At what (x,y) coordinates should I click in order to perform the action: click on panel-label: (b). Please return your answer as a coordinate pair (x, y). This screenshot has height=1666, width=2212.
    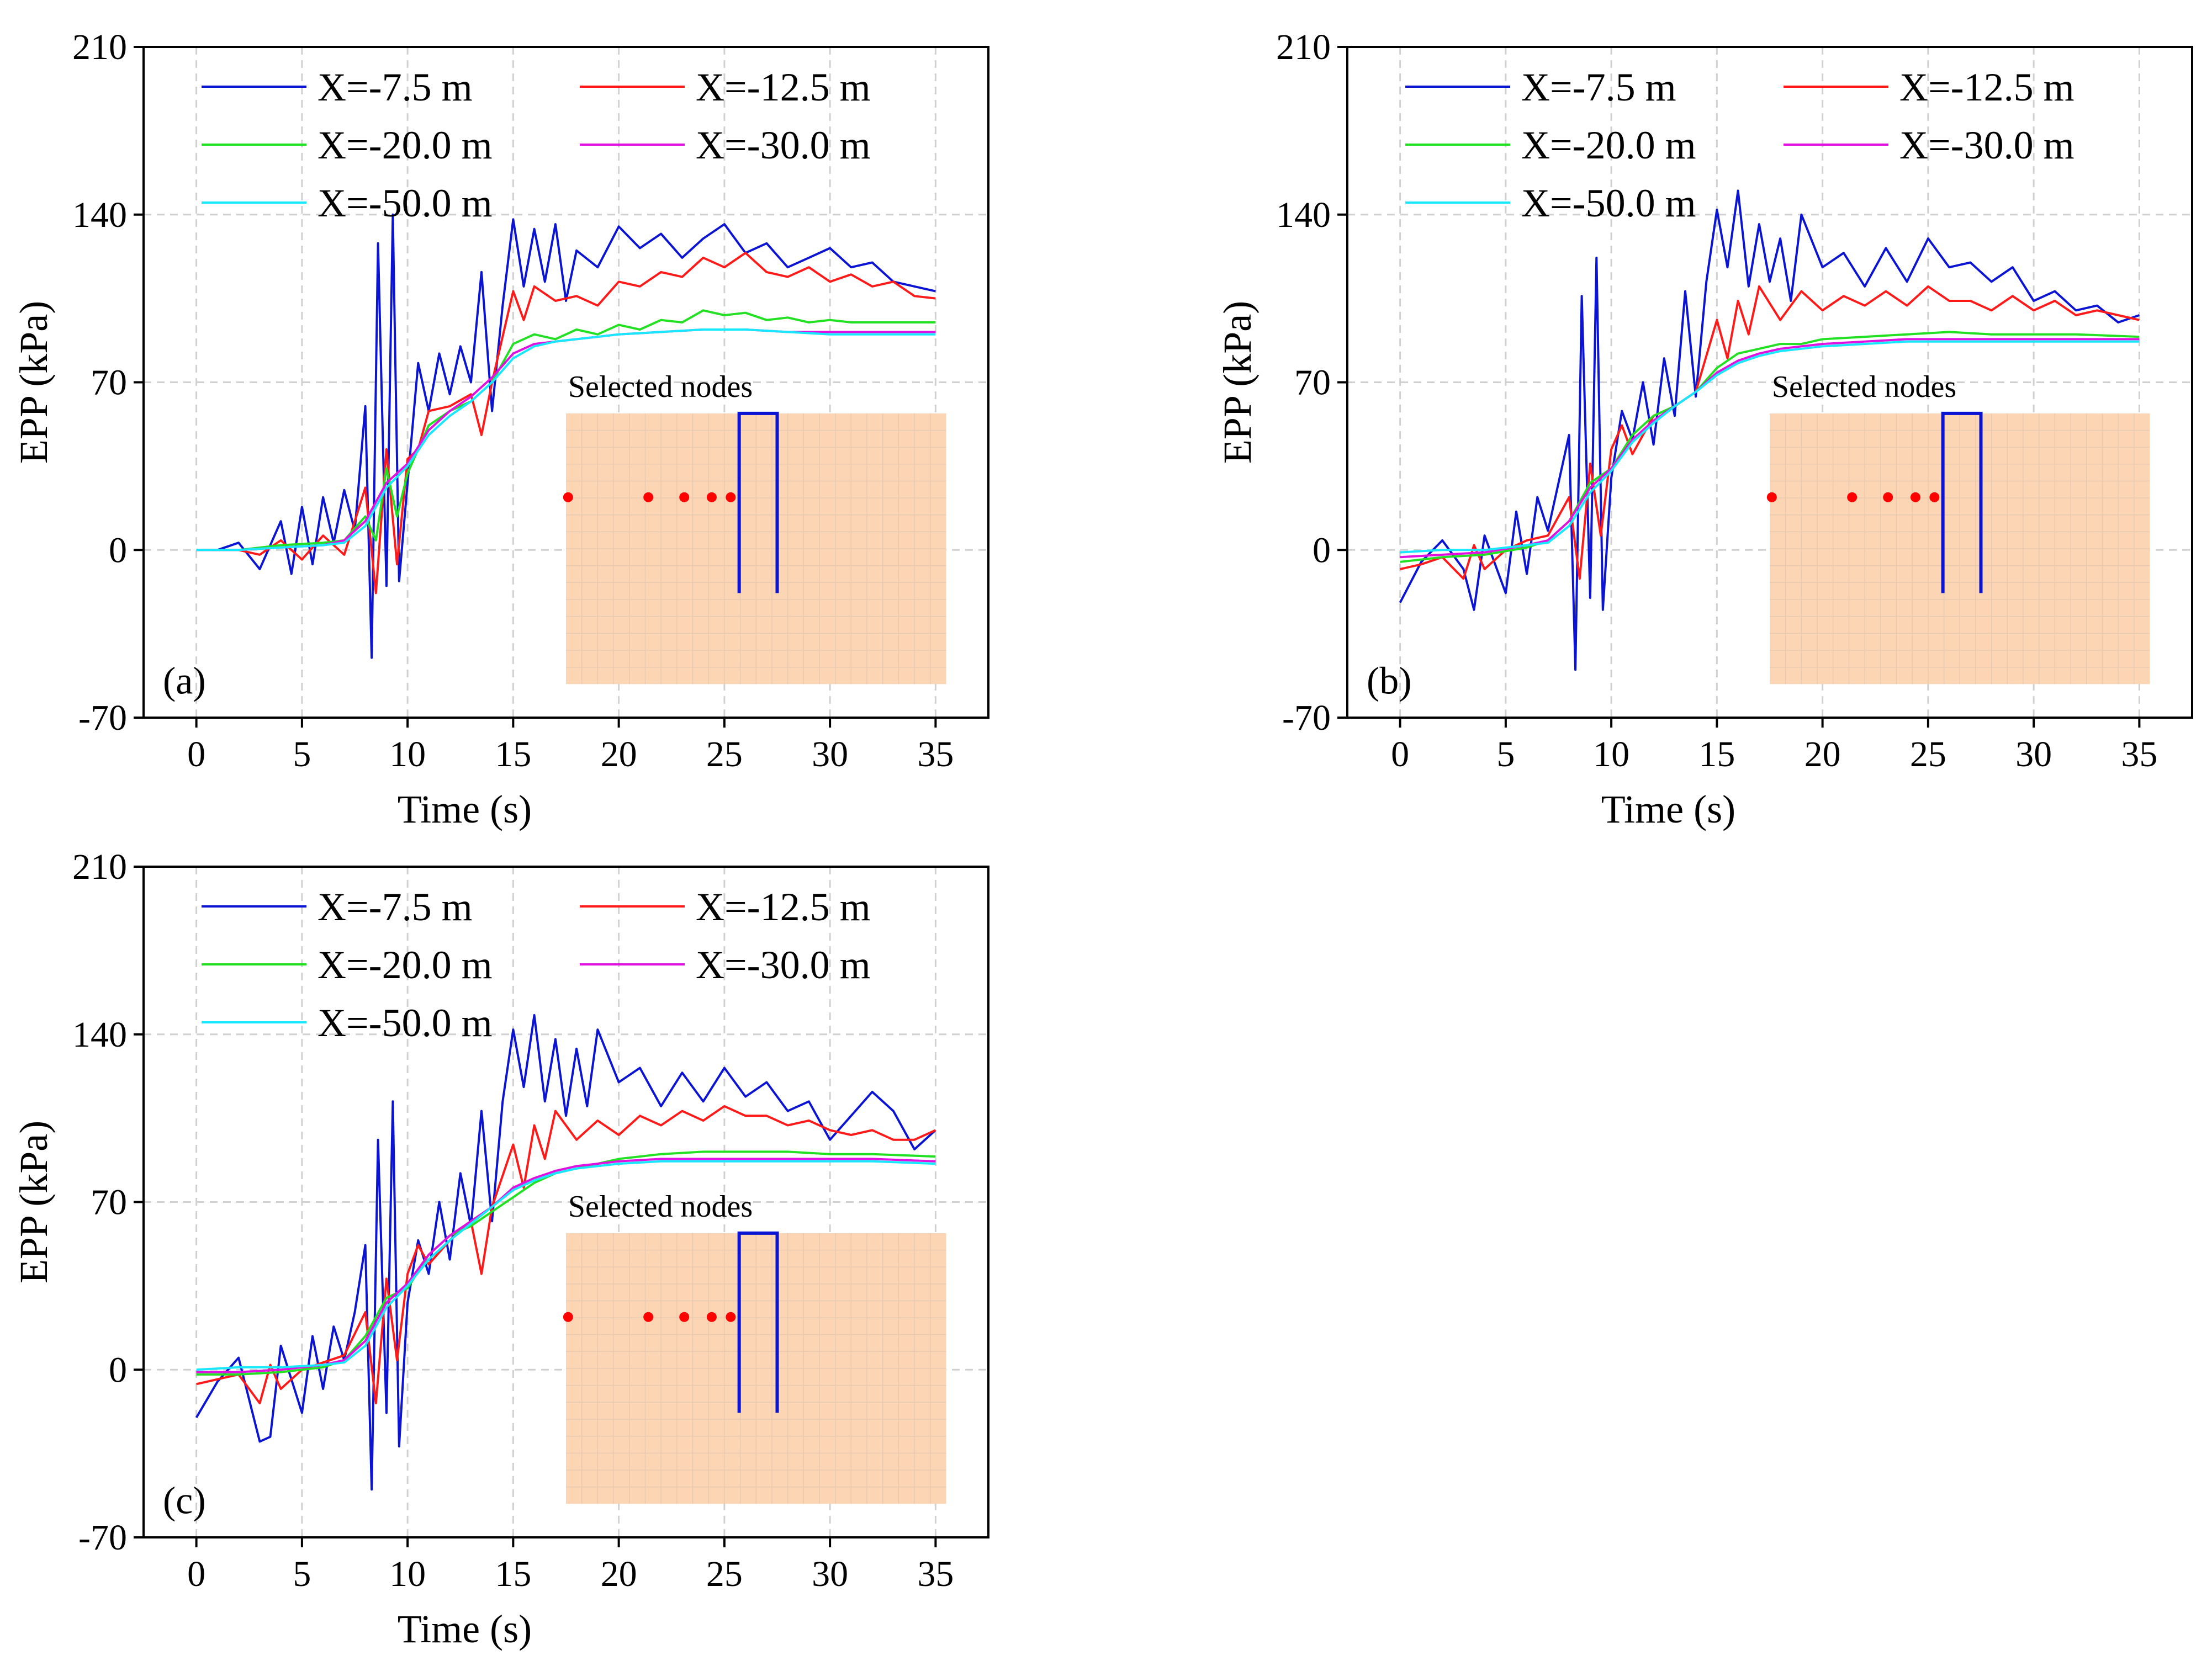
    Looking at the image, I should click on (1390, 681).